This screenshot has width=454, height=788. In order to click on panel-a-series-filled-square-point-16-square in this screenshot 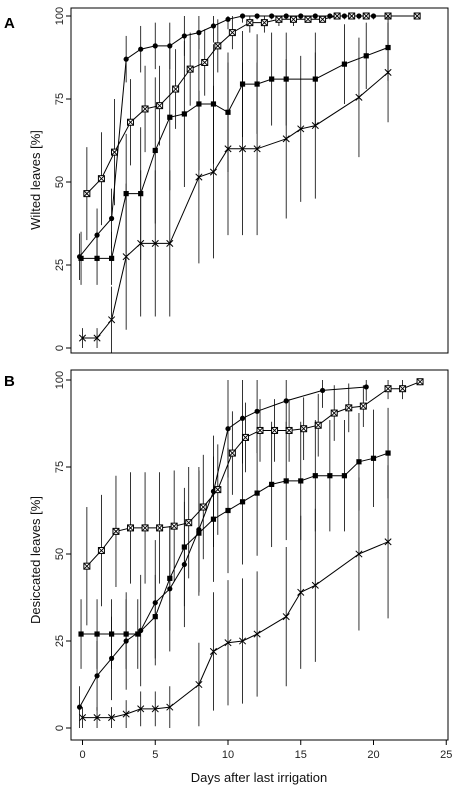, I will do `click(344, 64)`.